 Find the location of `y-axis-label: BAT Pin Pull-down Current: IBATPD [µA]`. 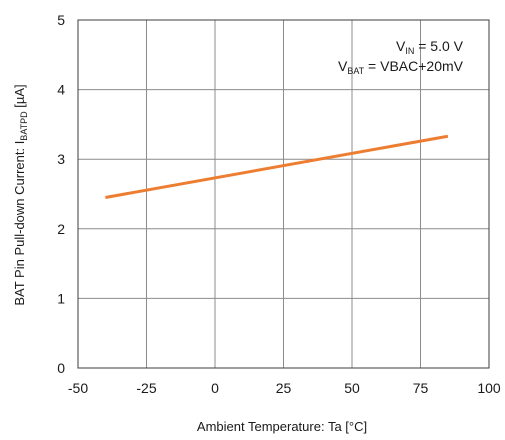

y-axis-label: BAT Pin Pull-down Current: IBATPD [µA] is located at coordinates (20, 194).